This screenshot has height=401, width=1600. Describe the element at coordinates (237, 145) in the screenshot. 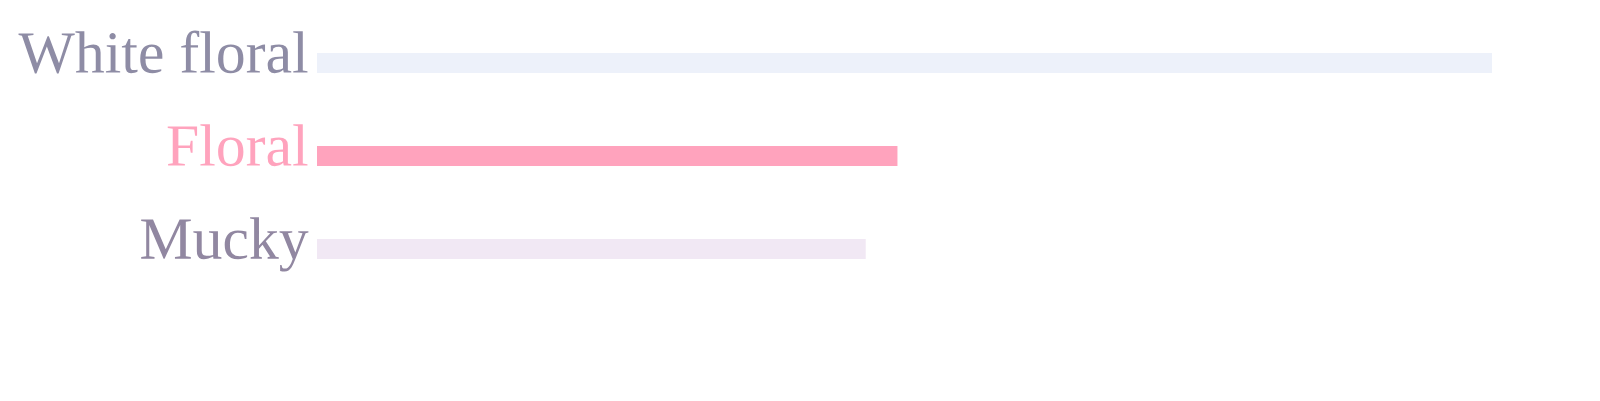

I see `y-tick-label: Floral` at that location.